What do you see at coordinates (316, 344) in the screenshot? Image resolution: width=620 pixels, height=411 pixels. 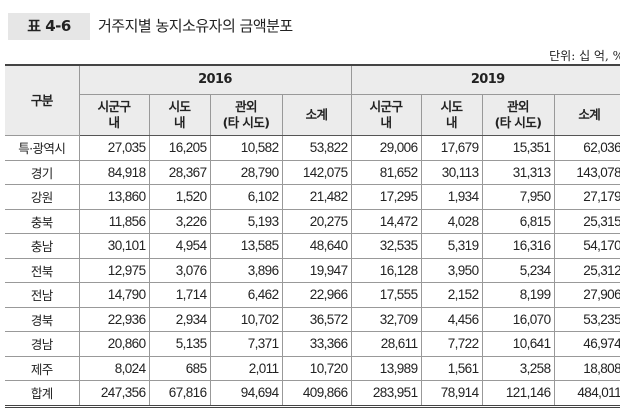 I see `value-cell: 33,366` at bounding box center [316, 344].